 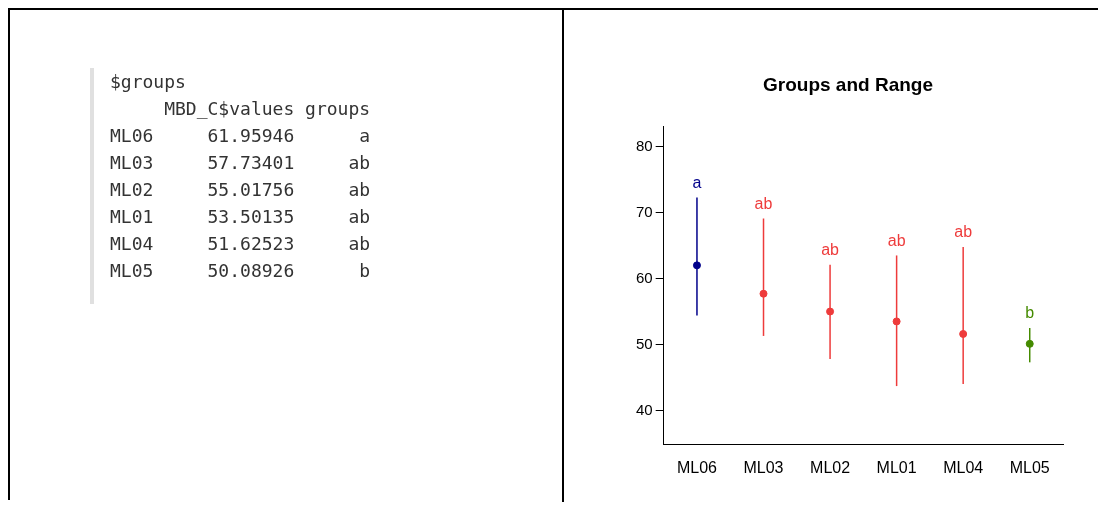 I want to click on x-tick-label: ML04, so click(x=963, y=467).